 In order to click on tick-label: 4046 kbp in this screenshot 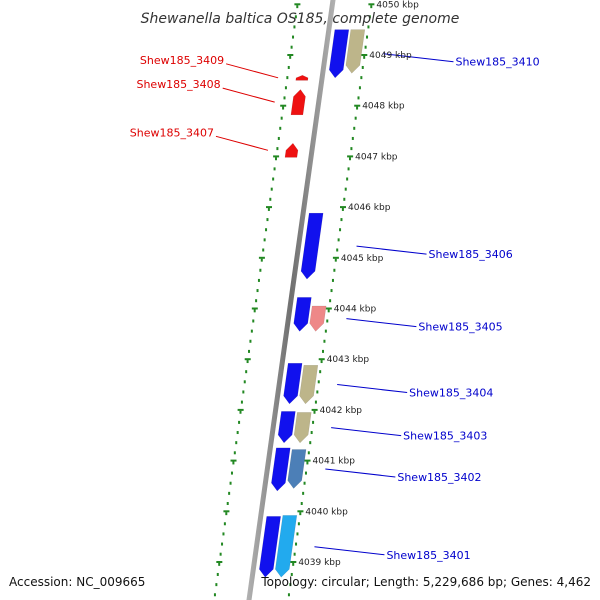, I will do `click(369, 208)`.